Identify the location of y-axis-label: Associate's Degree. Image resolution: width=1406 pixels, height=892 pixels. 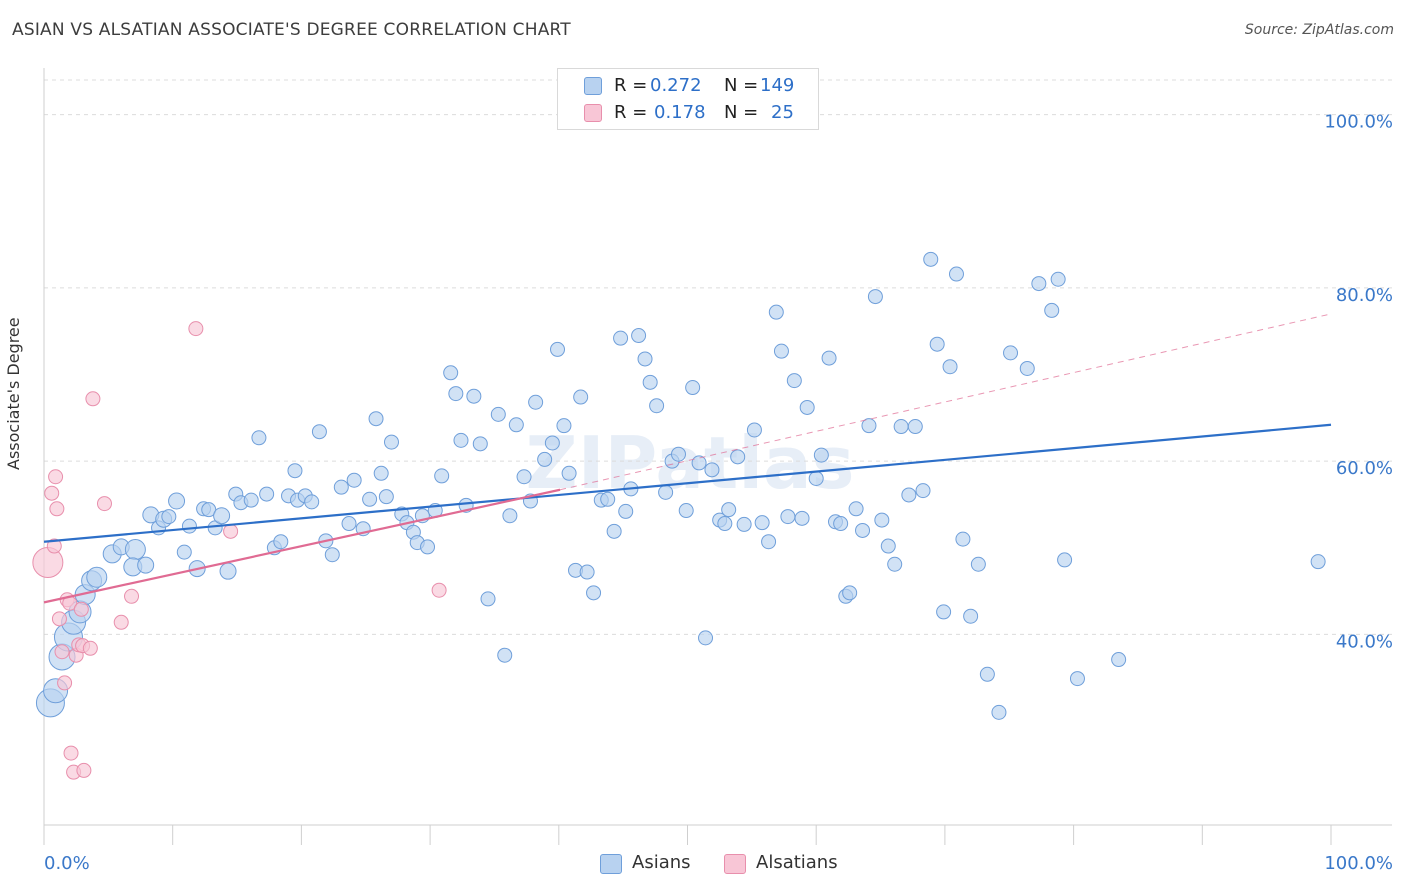
(13, 393).